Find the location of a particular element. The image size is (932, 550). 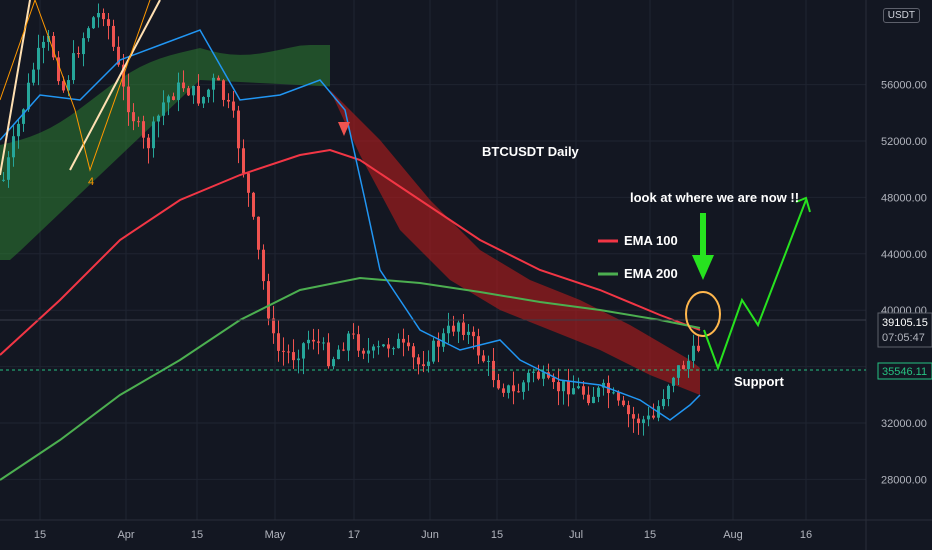

currency-badge: USDT is located at coordinates (901, 15).